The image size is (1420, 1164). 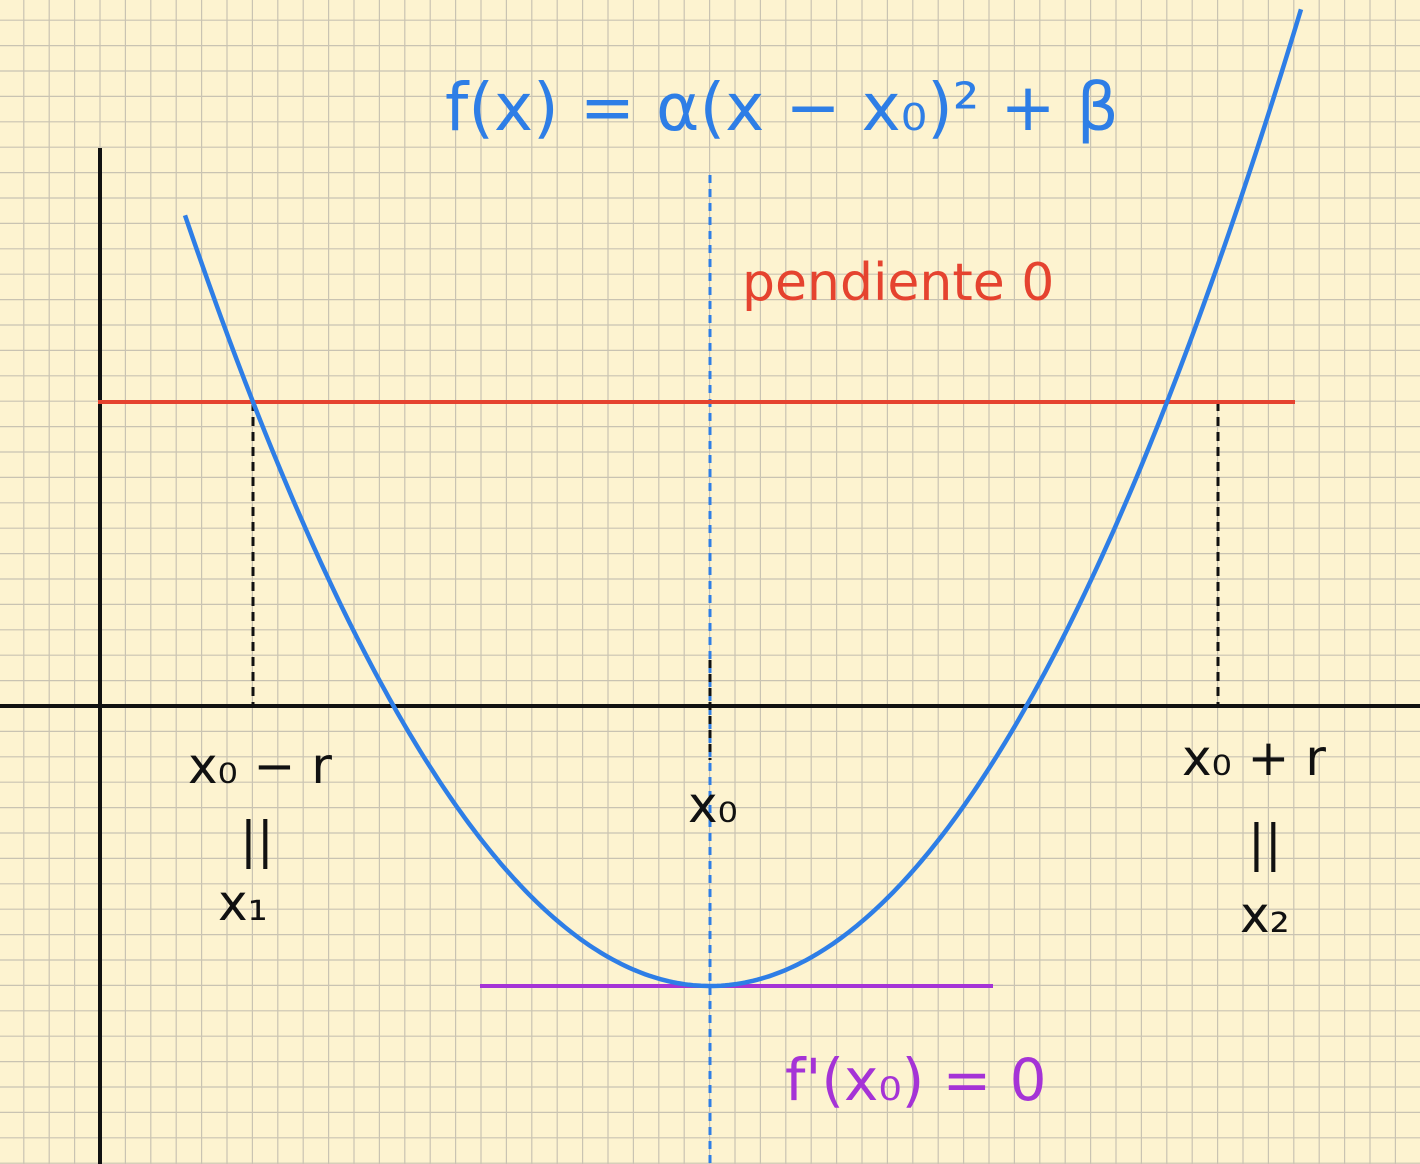 What do you see at coordinates (898, 283) in the screenshot?
I see `tangent-slope-label: pendiente 0` at bounding box center [898, 283].